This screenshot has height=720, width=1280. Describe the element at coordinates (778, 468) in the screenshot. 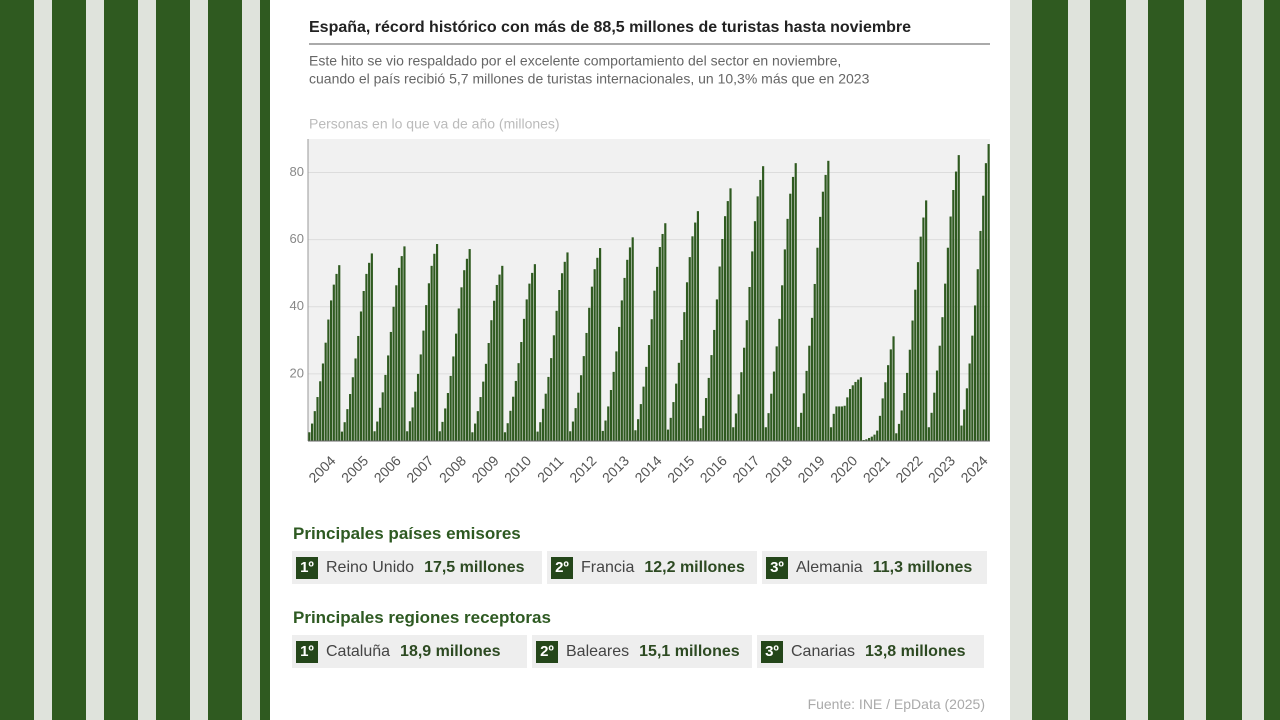

I see `x-tick-label: 2018` at that location.